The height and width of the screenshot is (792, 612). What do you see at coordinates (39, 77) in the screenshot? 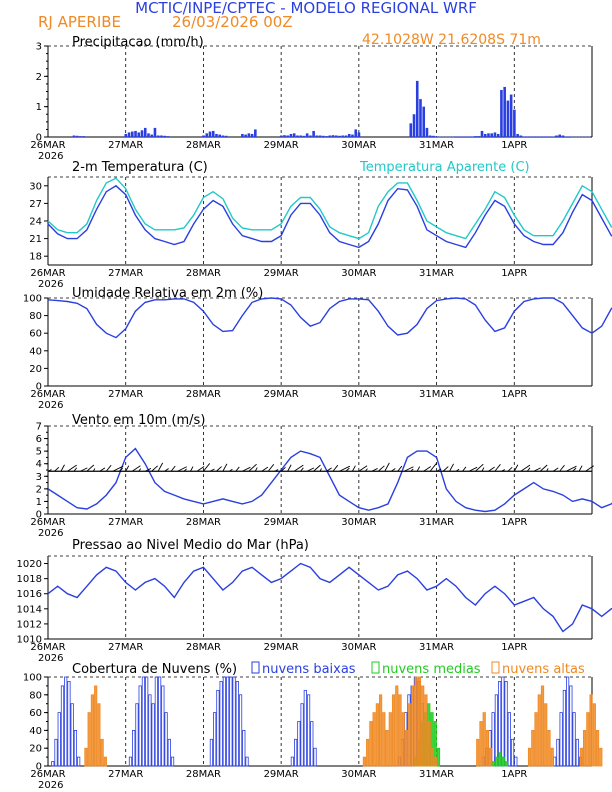
I see `y-tick-label: 2` at bounding box center [39, 77].